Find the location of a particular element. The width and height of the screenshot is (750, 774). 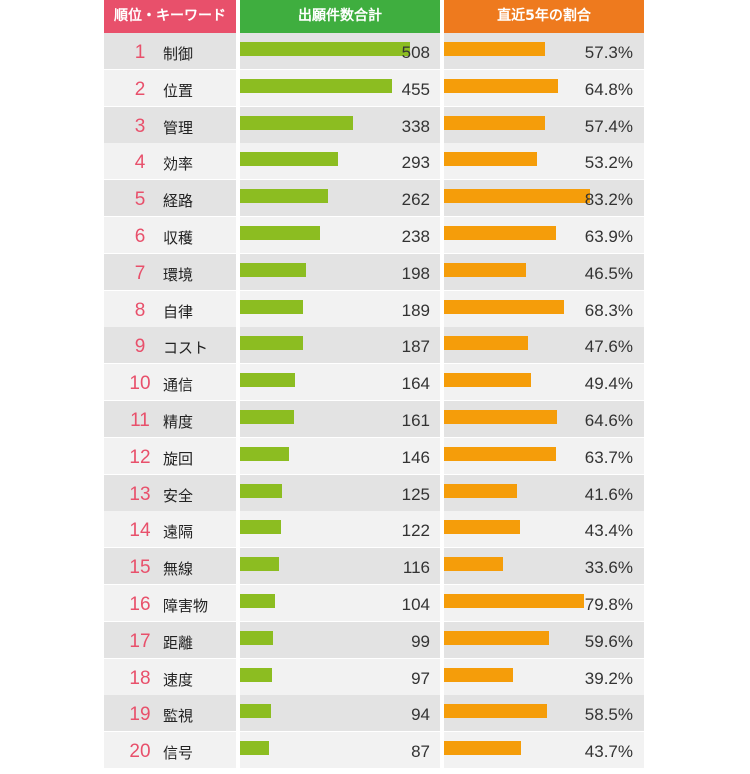

ratio-value: 53.2% is located at coordinates (609, 163).